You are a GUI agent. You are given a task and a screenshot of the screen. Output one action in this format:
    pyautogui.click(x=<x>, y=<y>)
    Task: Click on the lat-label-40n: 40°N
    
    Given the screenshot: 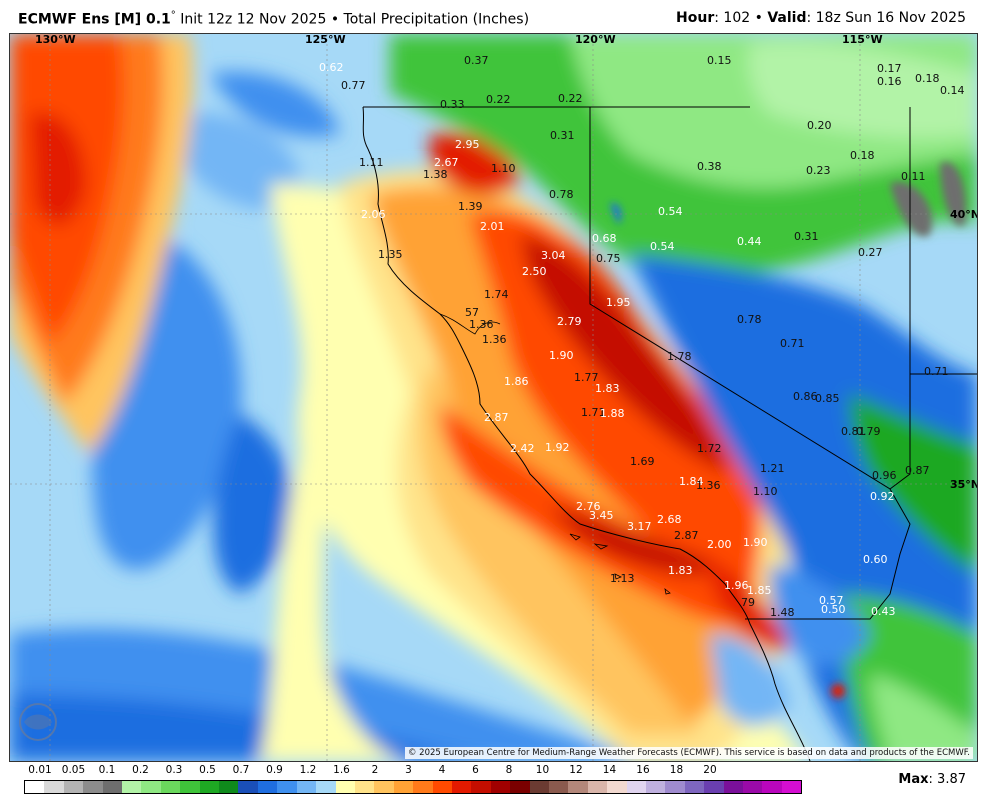 What is the action you would take?
    pyautogui.click(x=963, y=214)
    